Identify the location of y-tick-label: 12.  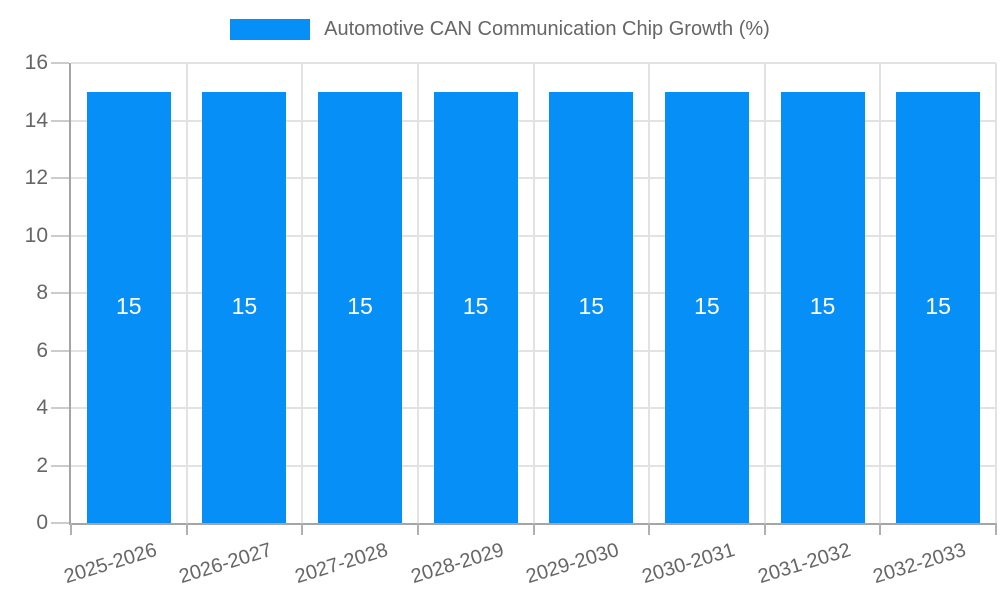
(36, 177).